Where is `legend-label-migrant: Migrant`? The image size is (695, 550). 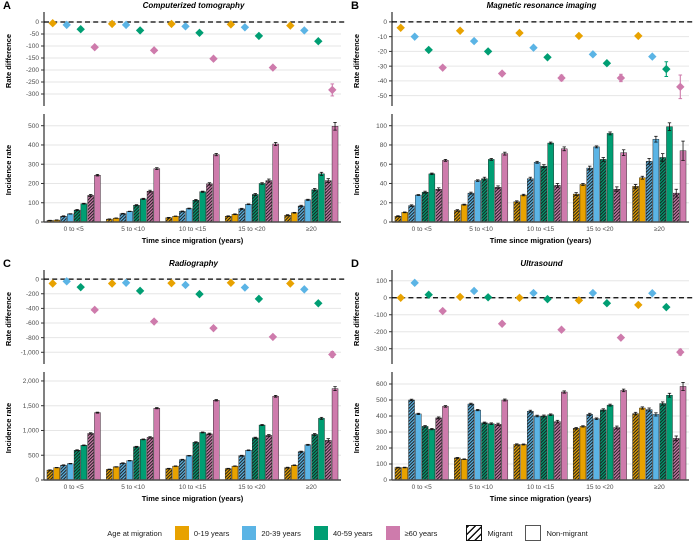
legend-label-migrant: Migrant is located at coordinates (500, 533).